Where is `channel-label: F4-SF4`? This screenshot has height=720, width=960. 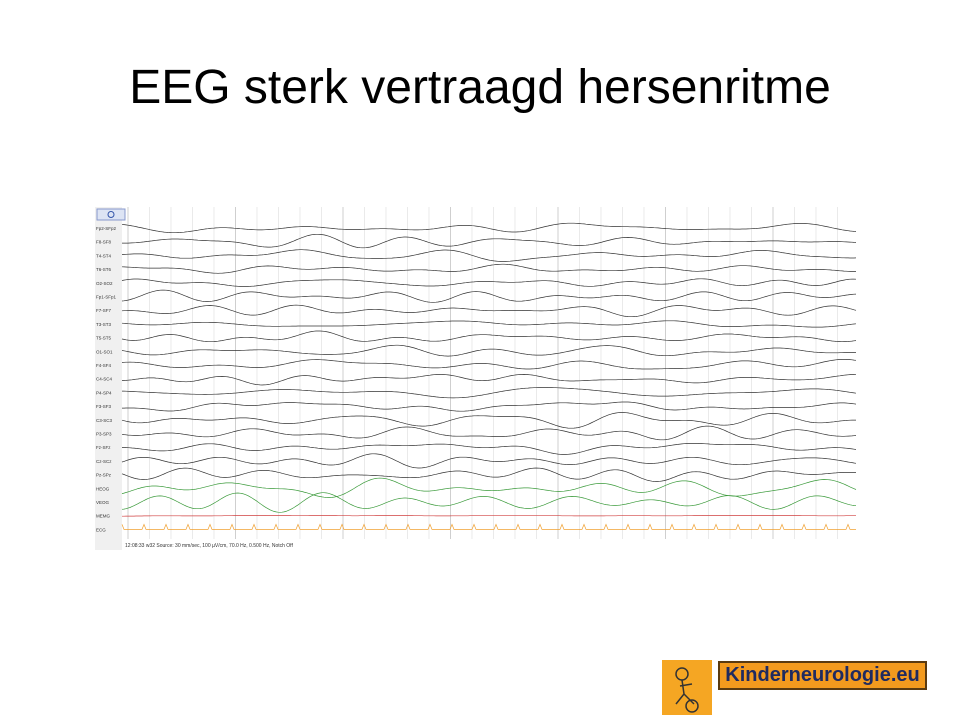 channel-label: F4-SF4 is located at coordinates (104, 365).